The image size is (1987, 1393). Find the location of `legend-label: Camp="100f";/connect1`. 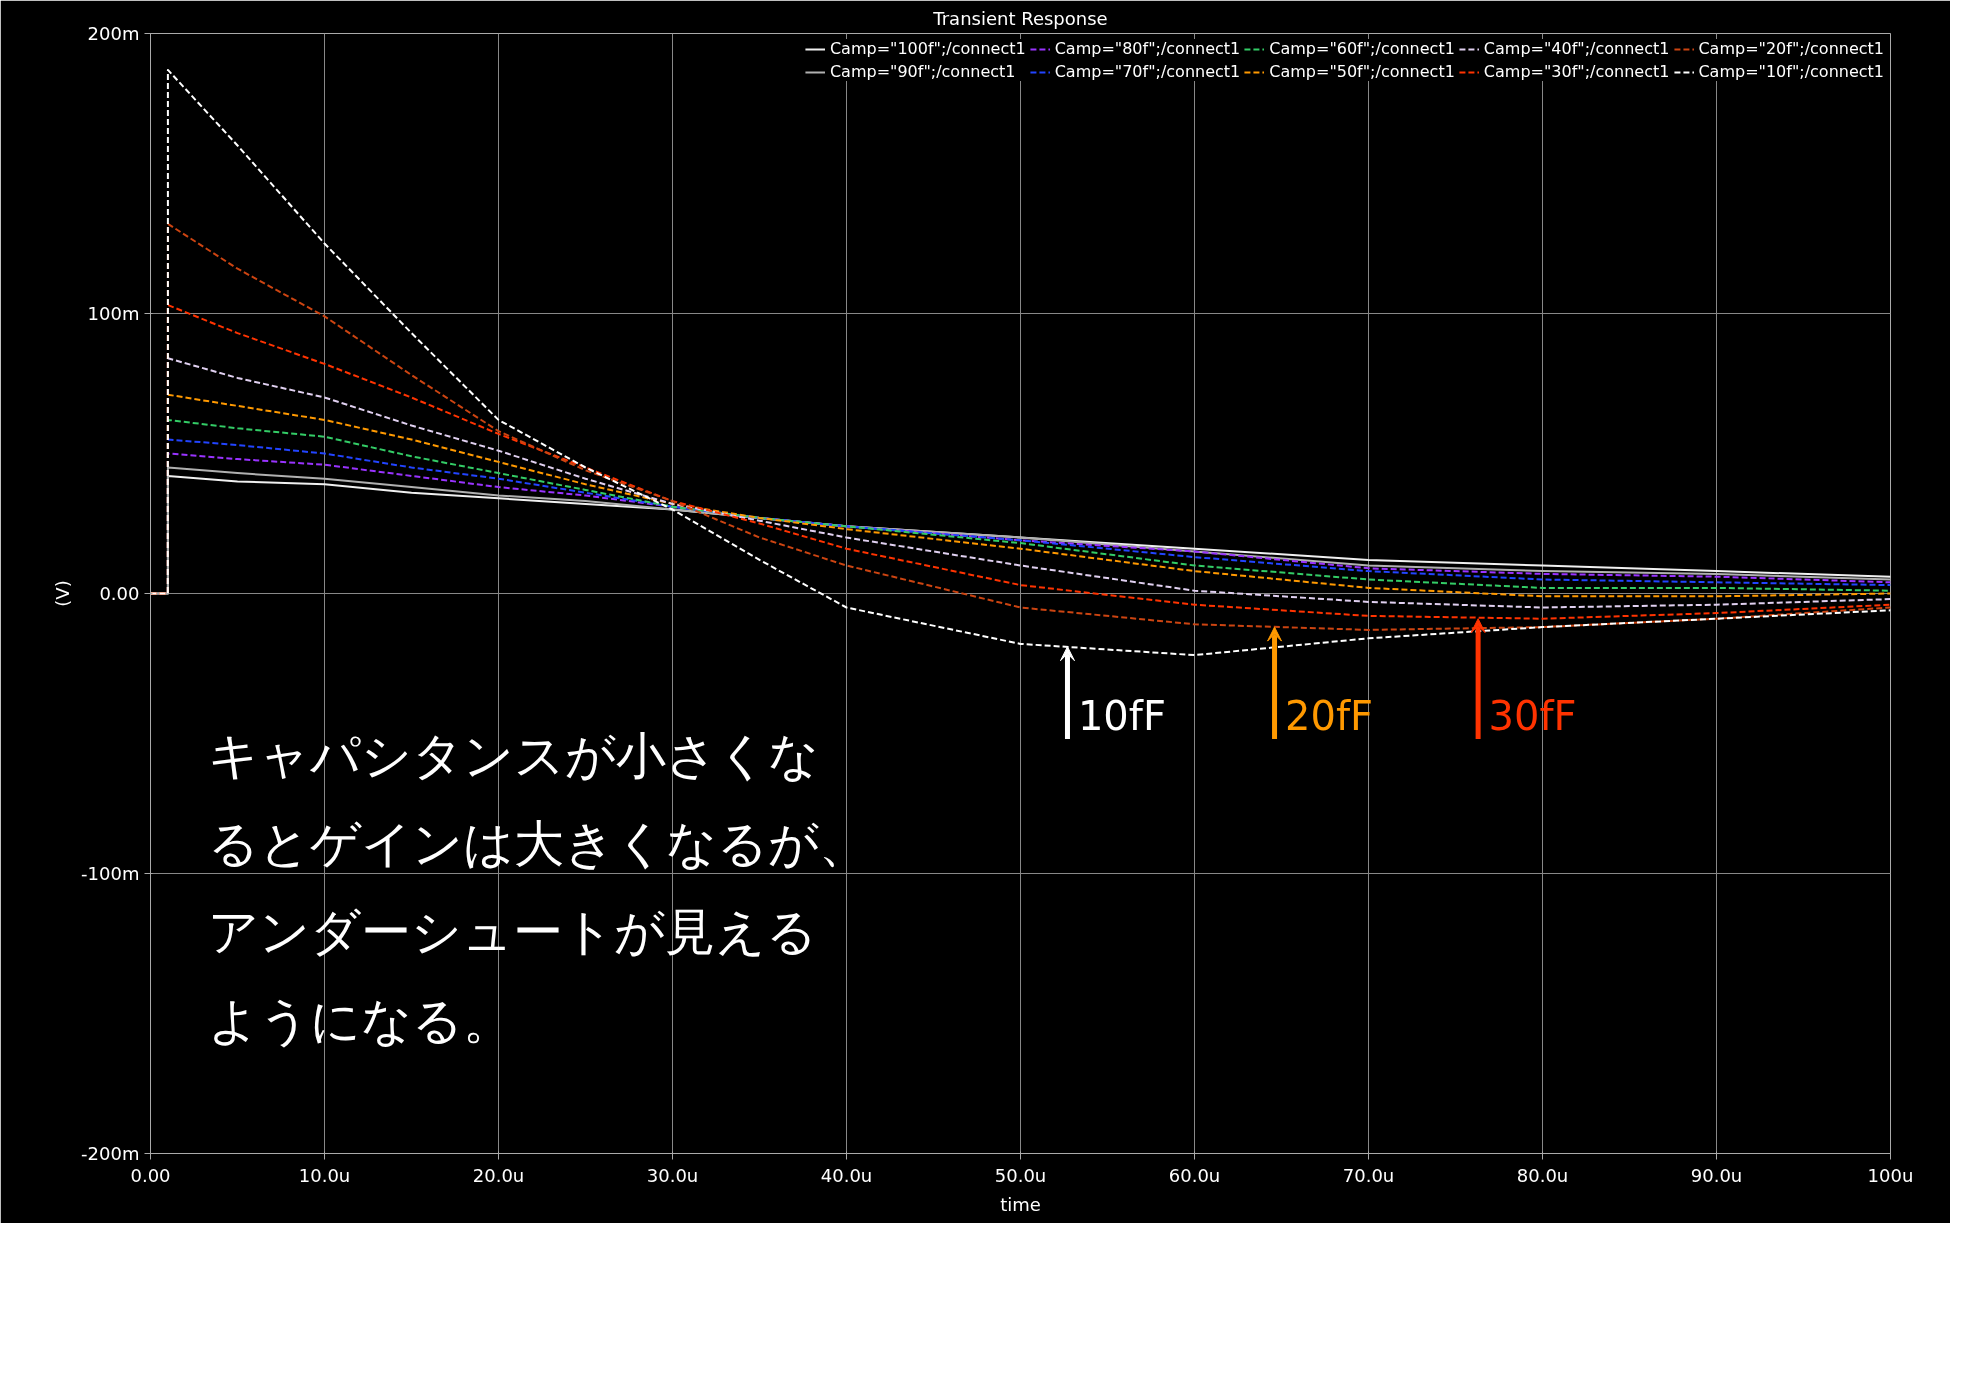

legend-label: Camp="100f";/connect1 is located at coordinates (927, 48).